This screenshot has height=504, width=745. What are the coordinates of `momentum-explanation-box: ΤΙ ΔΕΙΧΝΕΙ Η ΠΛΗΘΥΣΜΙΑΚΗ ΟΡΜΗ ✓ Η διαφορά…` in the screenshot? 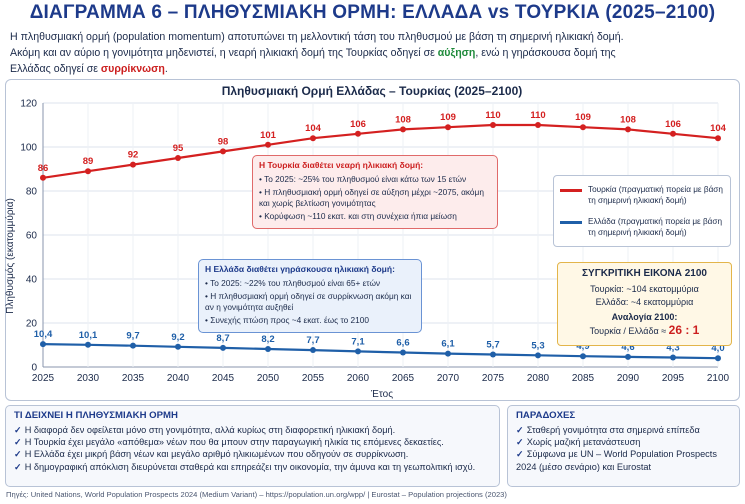 It's located at (252, 446).